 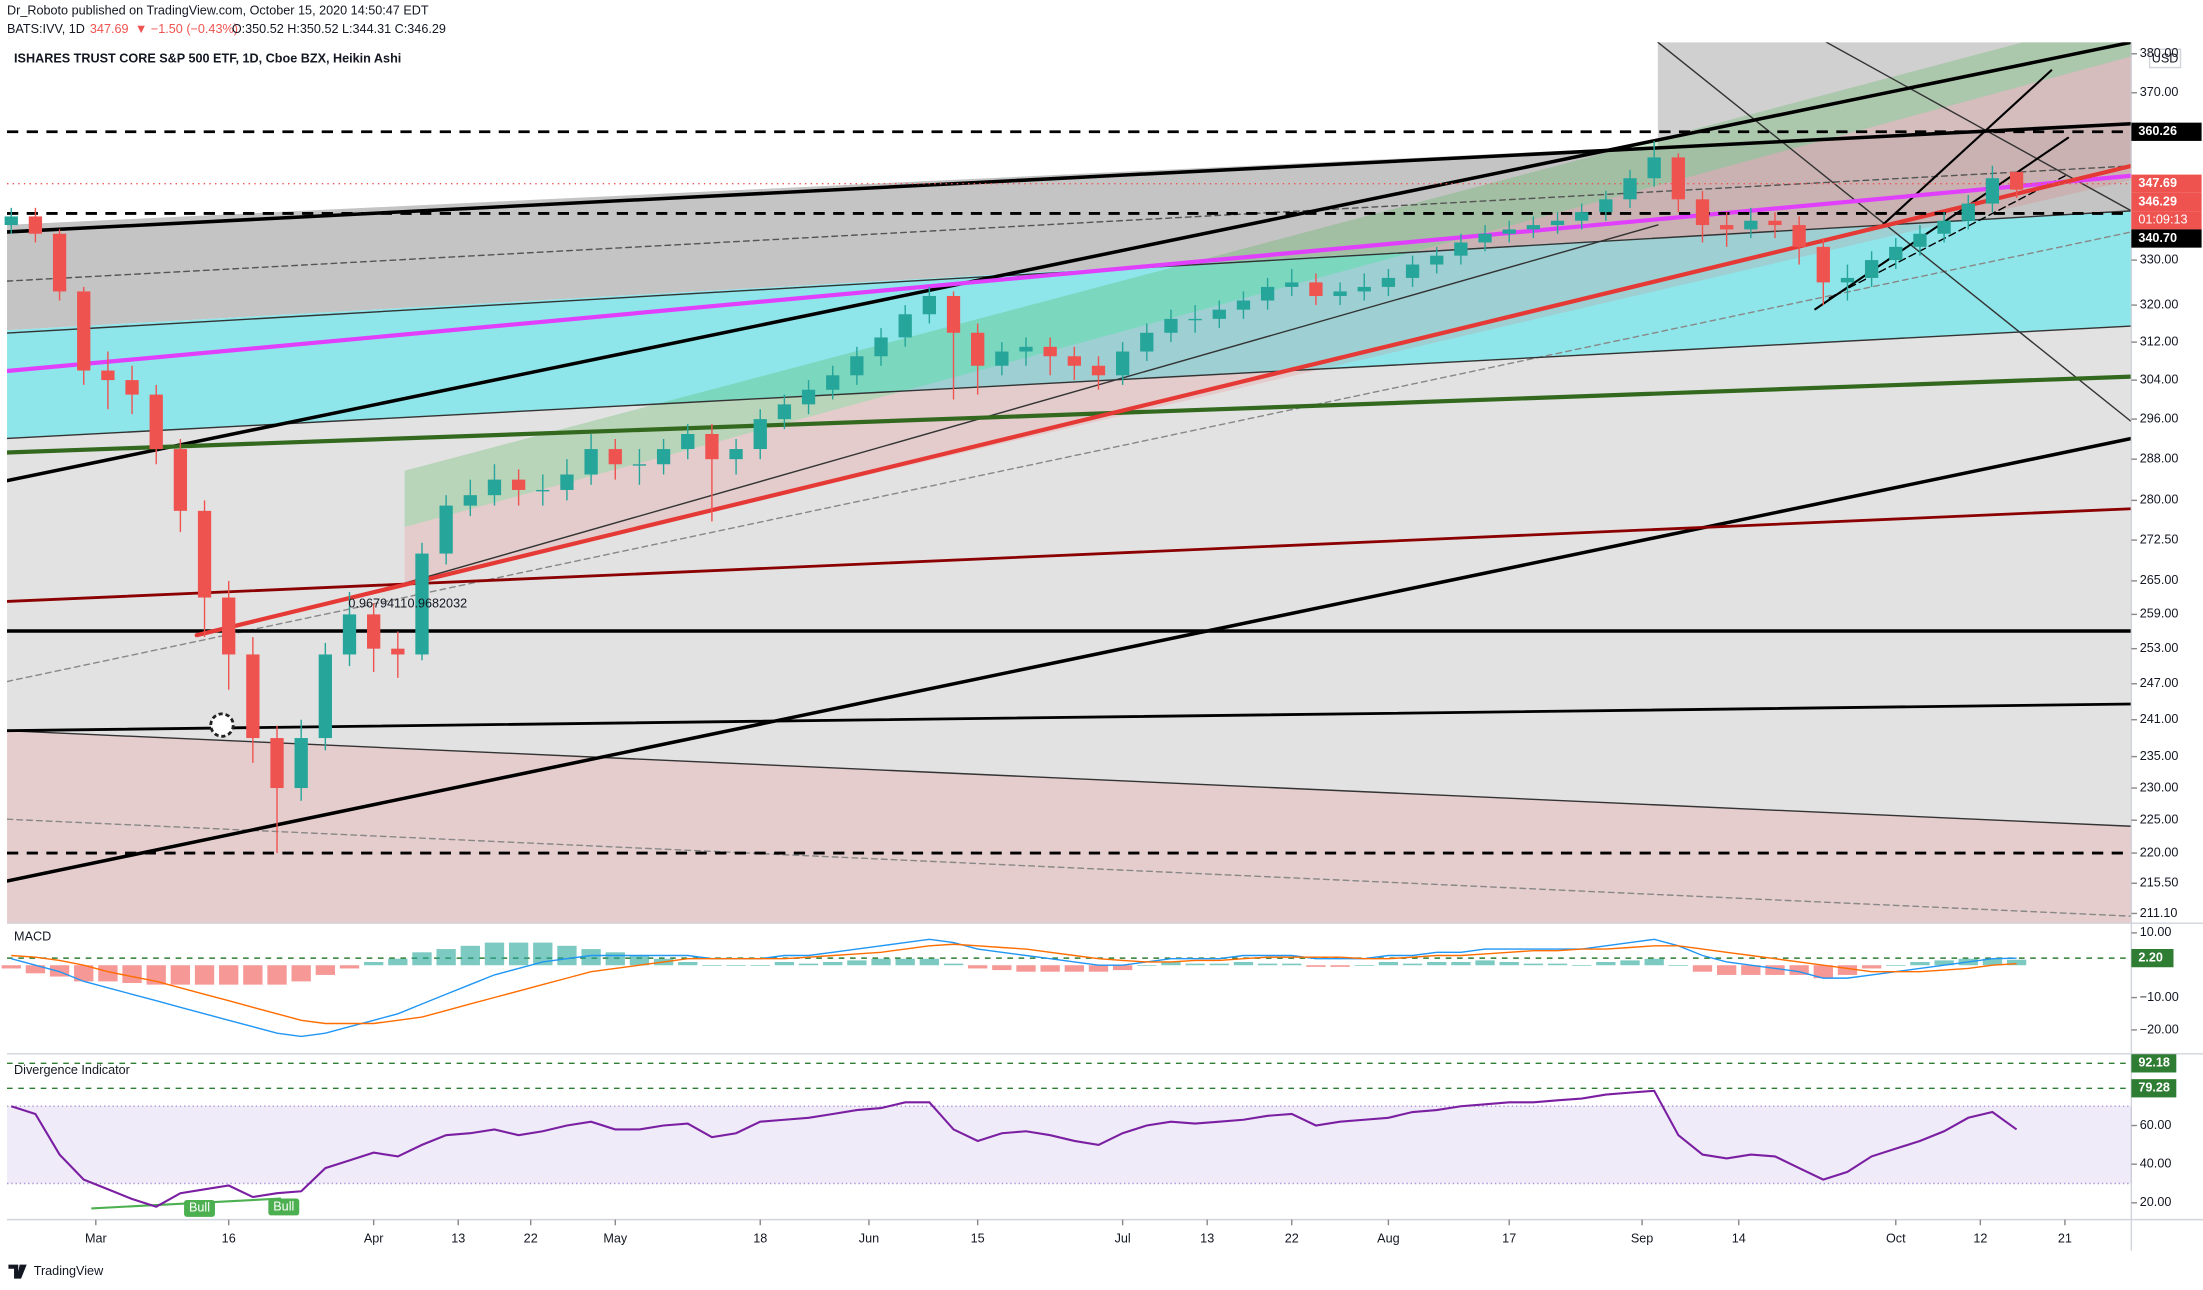 I want to click on x-tick-label: 17, so click(x=1509, y=1239).